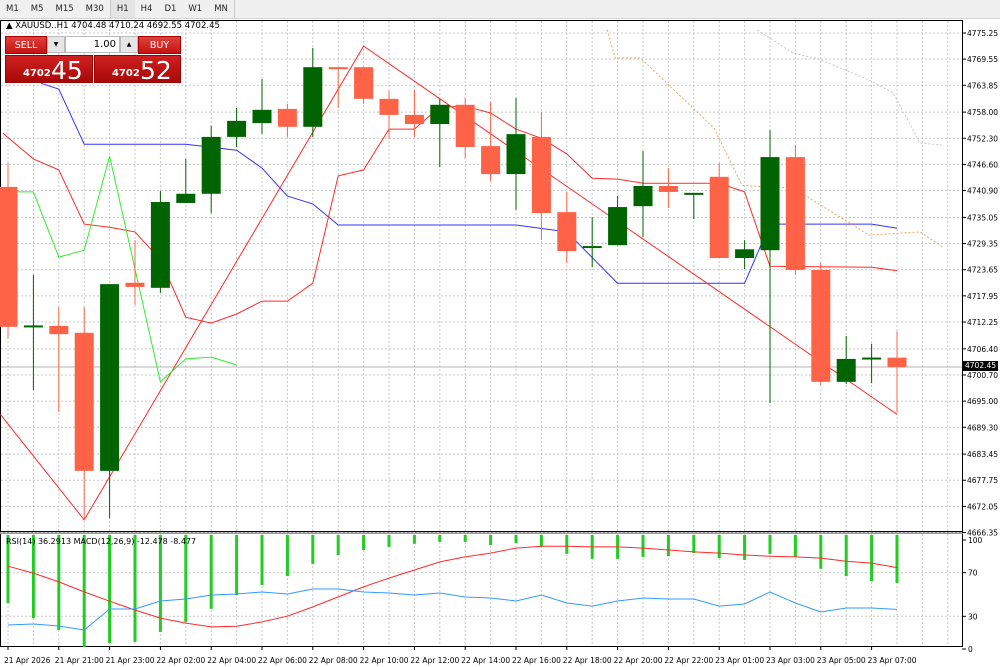 The image size is (1000, 667). What do you see at coordinates (195, 9) in the screenshot?
I see `timeframe-w1-button: W1` at bounding box center [195, 9].